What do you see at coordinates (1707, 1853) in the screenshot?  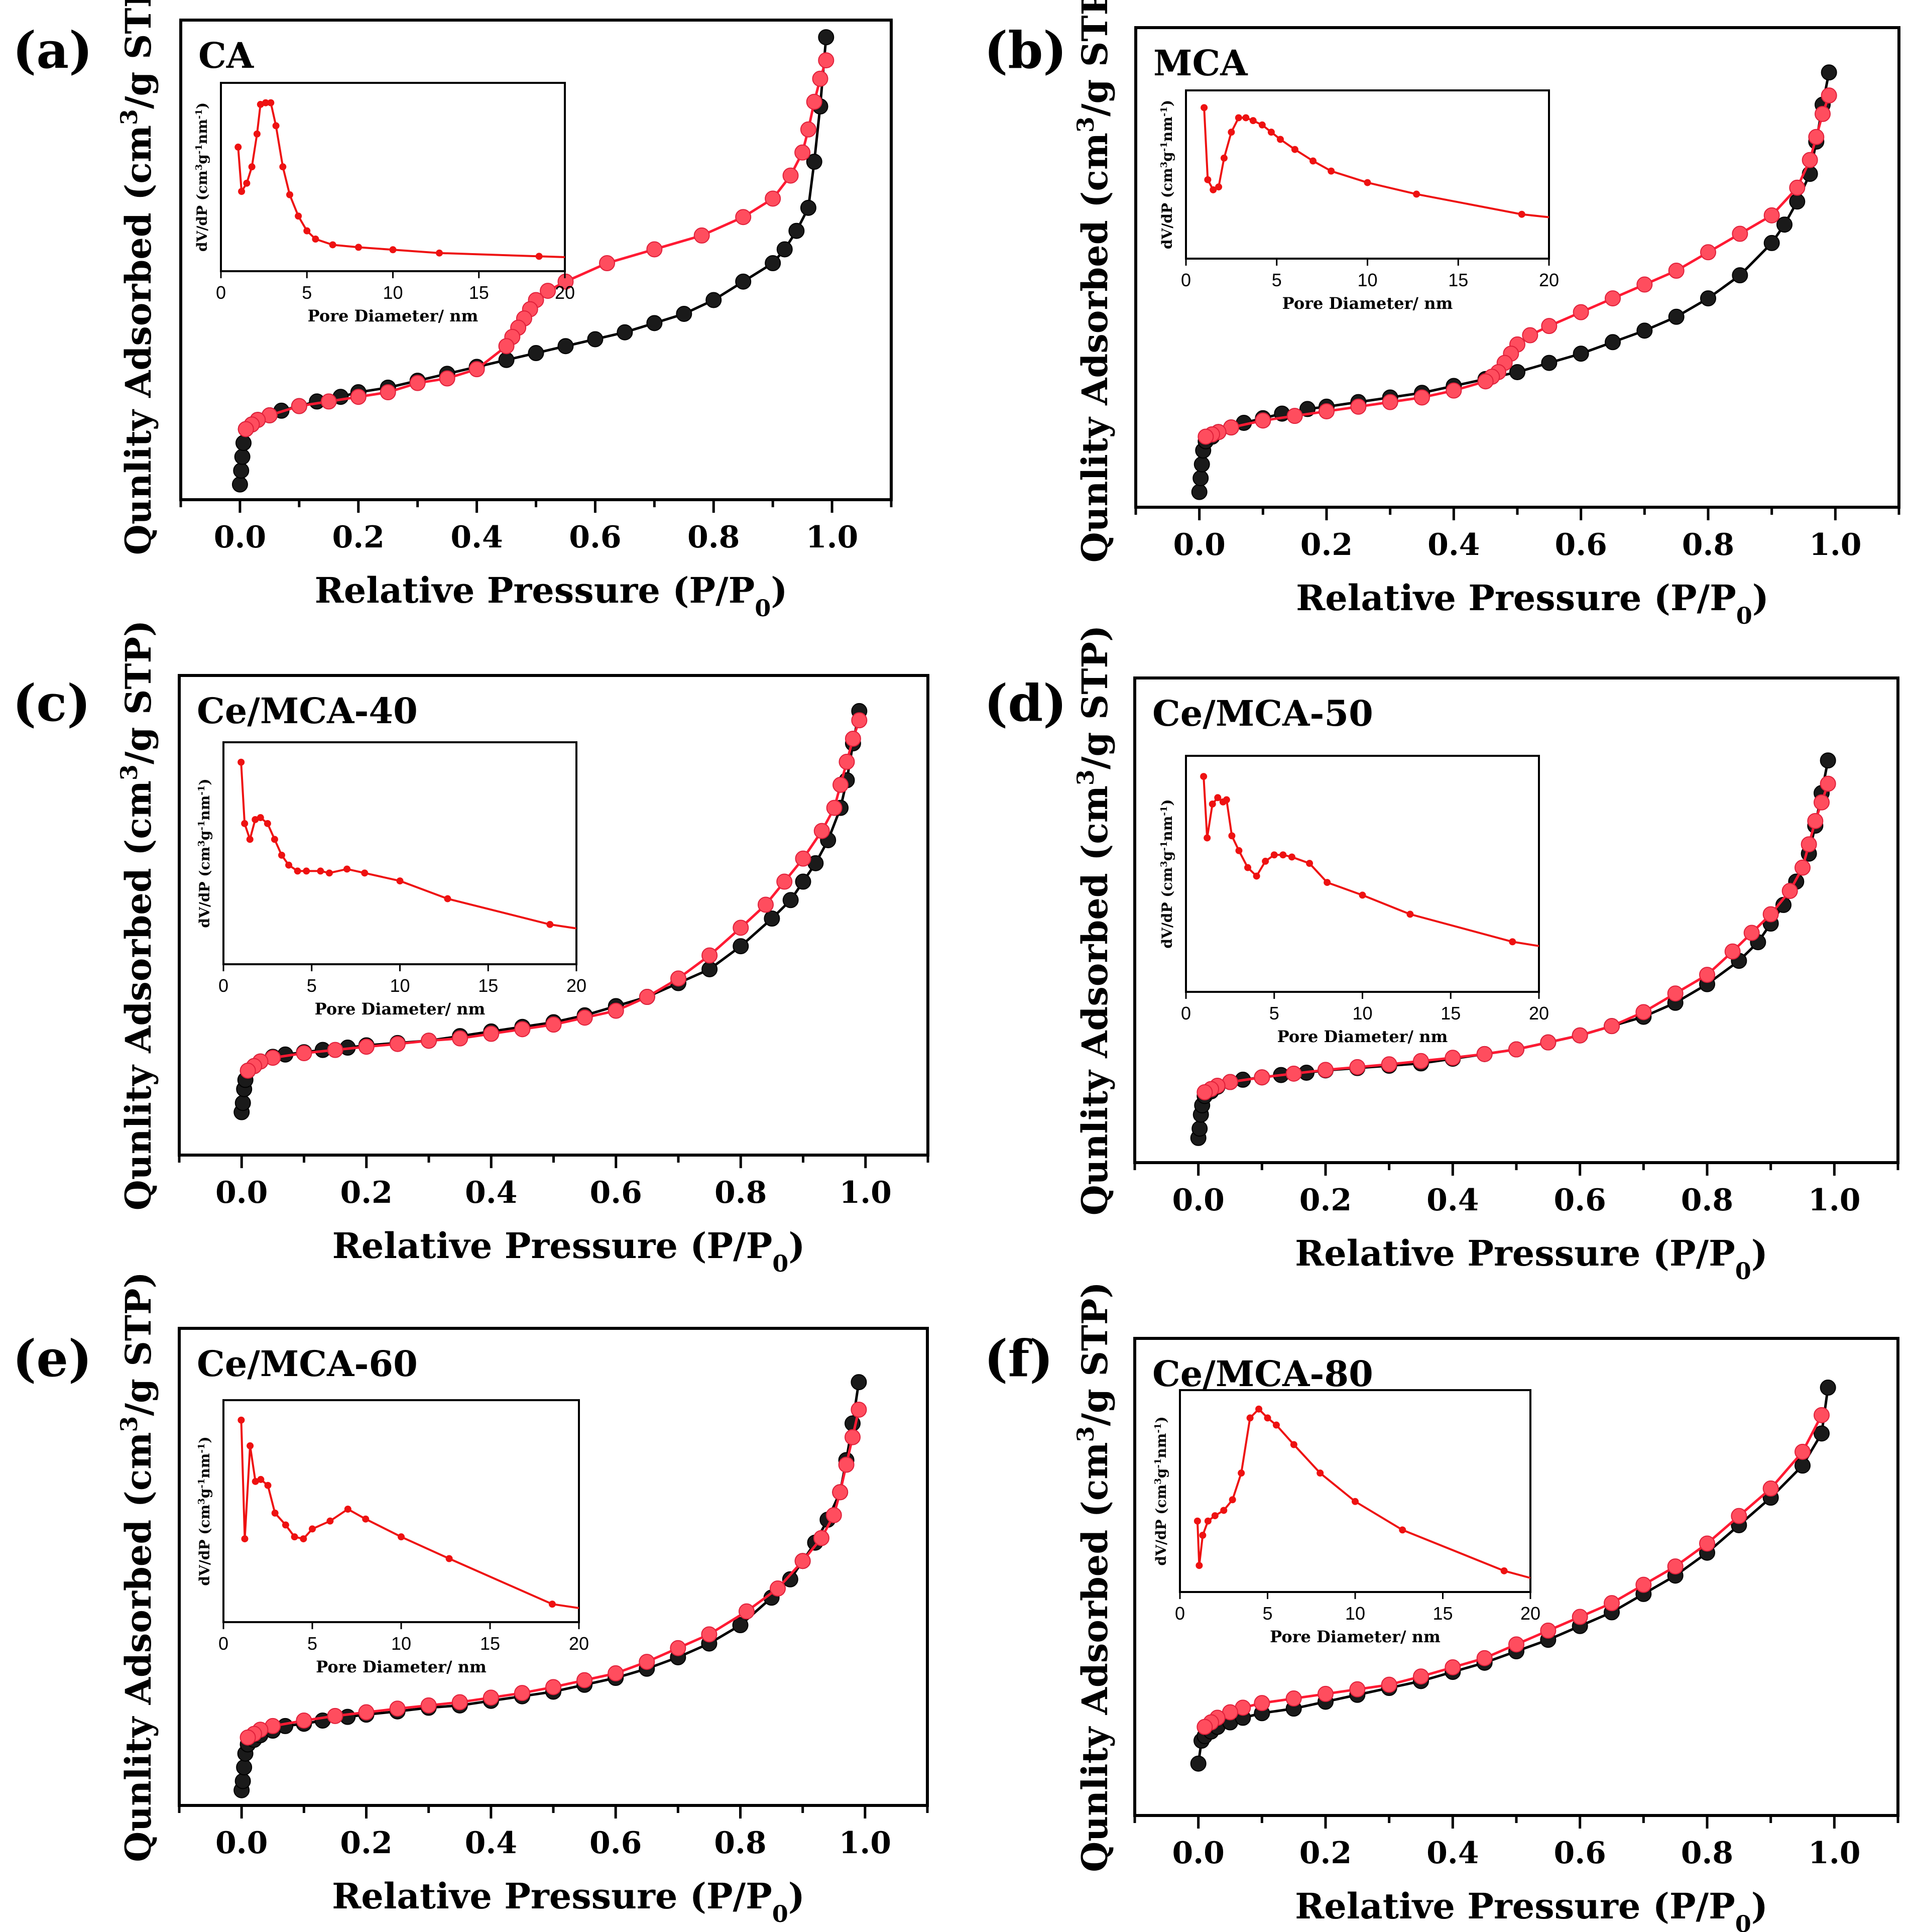 I see `x-tick-label: 0.8` at bounding box center [1707, 1853].